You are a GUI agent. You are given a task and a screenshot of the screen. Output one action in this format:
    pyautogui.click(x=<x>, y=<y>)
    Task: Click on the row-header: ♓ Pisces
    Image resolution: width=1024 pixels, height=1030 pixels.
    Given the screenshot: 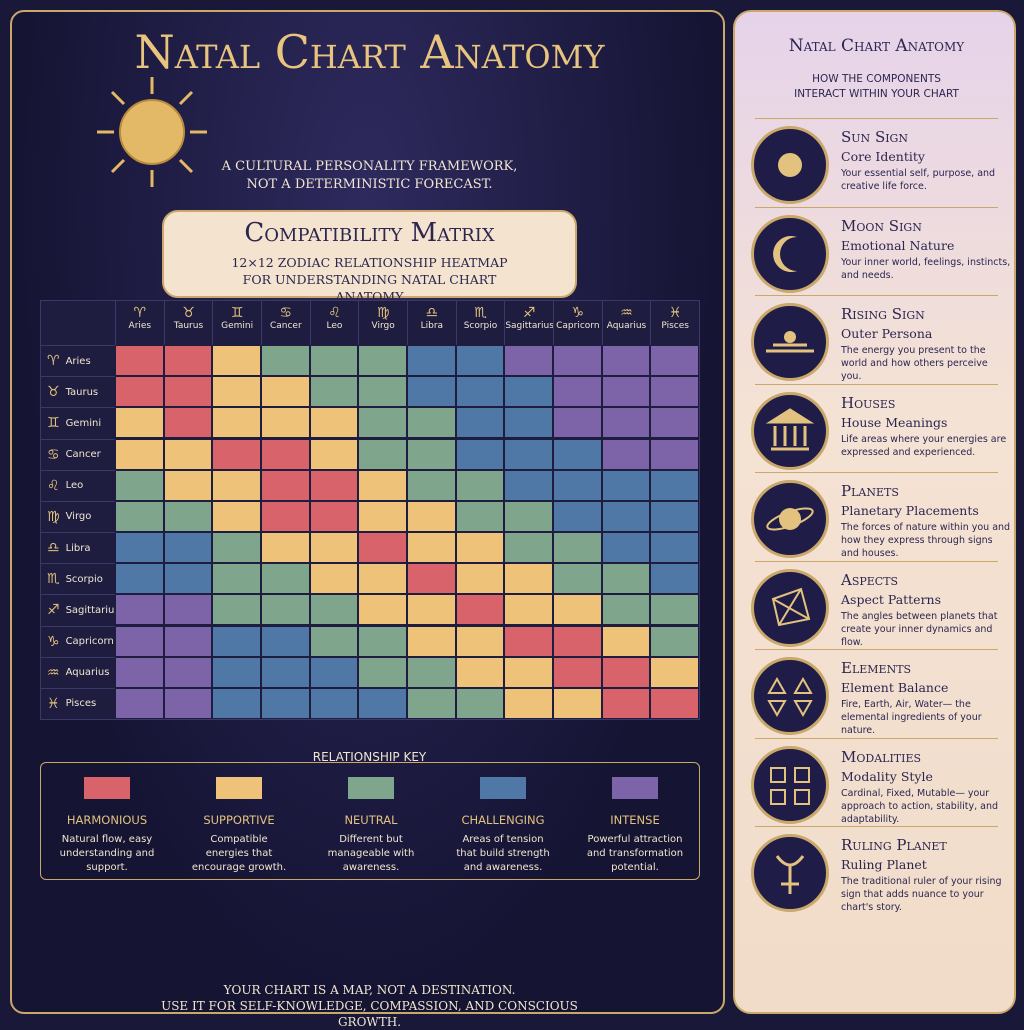 What is the action you would take?
    pyautogui.click(x=78, y=703)
    